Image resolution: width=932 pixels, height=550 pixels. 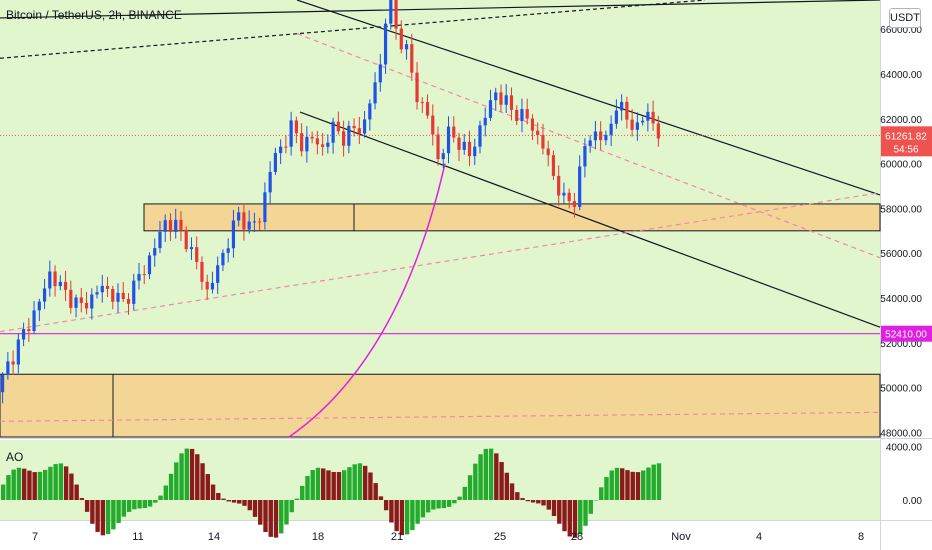 I want to click on price-tick-label: 64000.00, so click(x=901, y=75).